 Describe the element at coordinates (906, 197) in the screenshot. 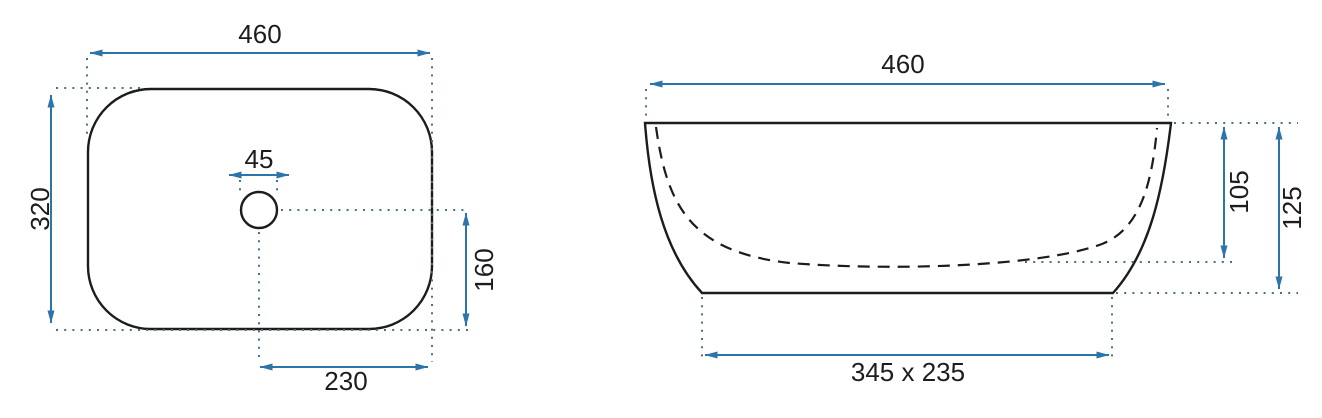

I see `inner-bowl-dashed` at that location.